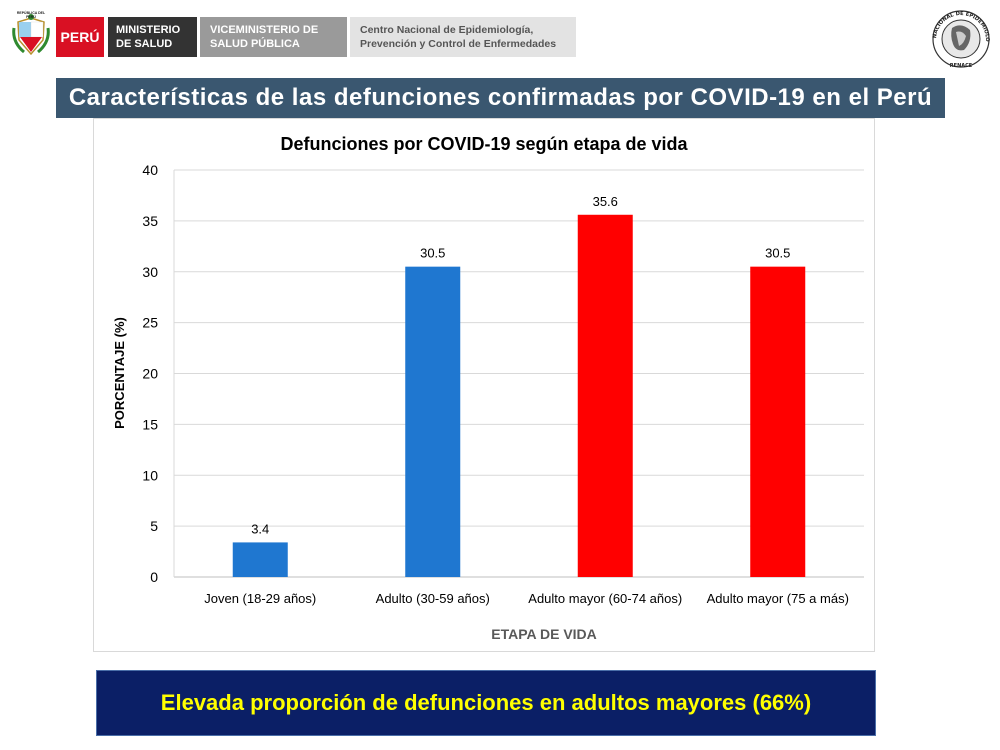 This screenshot has width=1000, height=750. Describe the element at coordinates (150, 374) in the screenshot. I see `y-tick-label: 20` at that location.